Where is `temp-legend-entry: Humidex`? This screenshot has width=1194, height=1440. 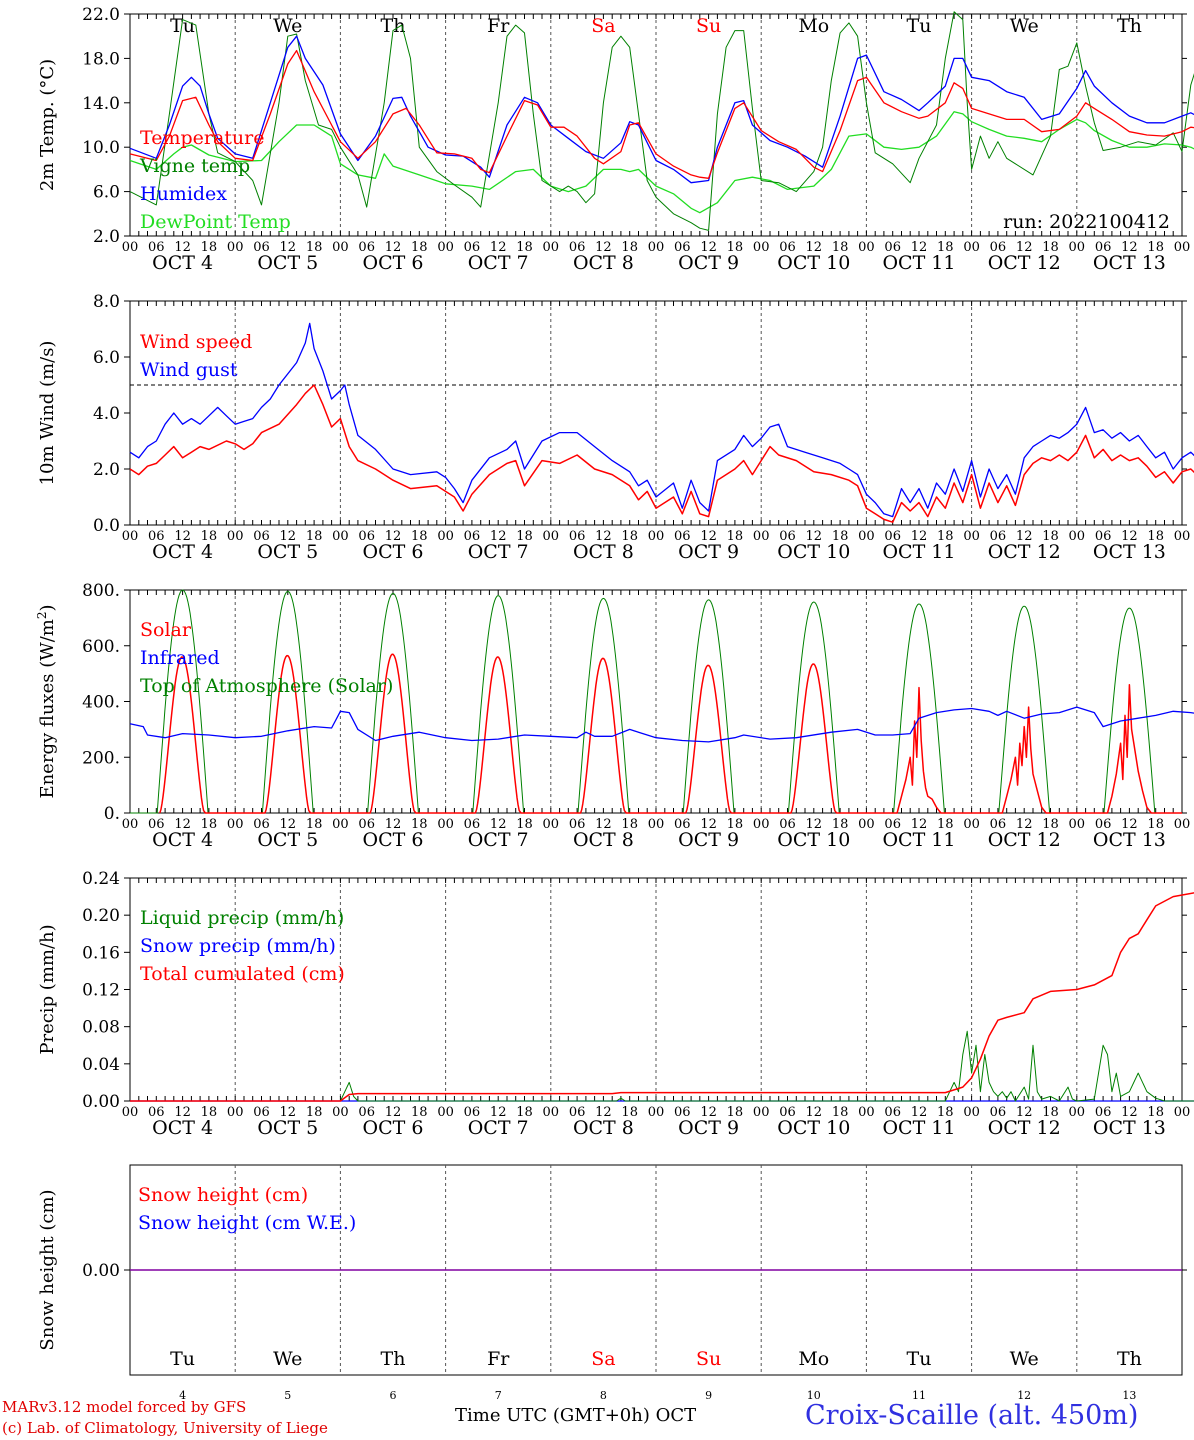 temp-legend-entry: Humidex is located at coordinates (183, 194).